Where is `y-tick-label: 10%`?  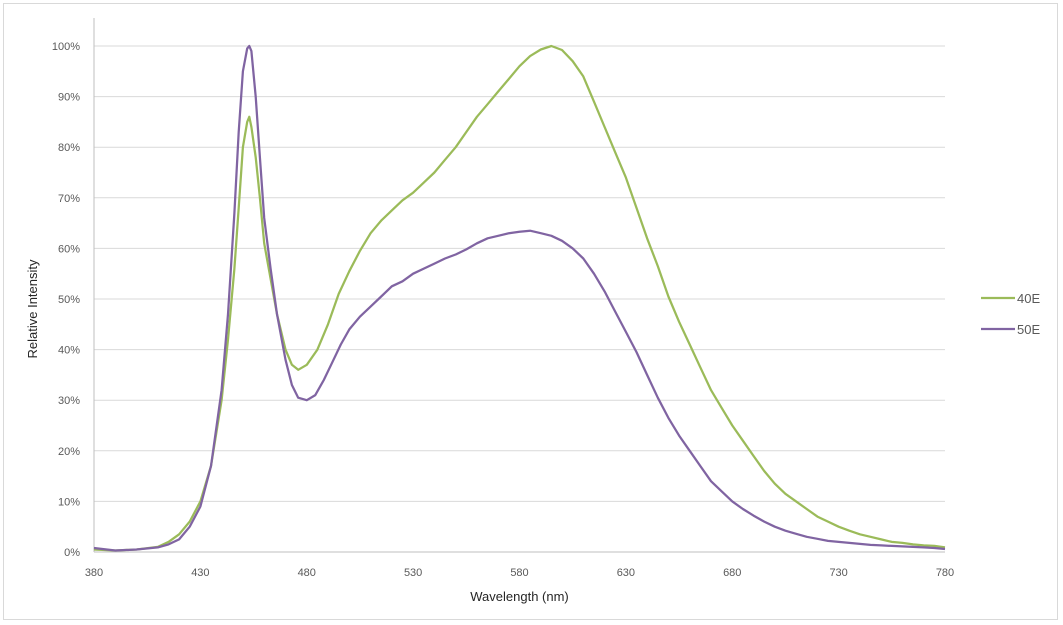 y-tick-label: 10% is located at coordinates (69, 502).